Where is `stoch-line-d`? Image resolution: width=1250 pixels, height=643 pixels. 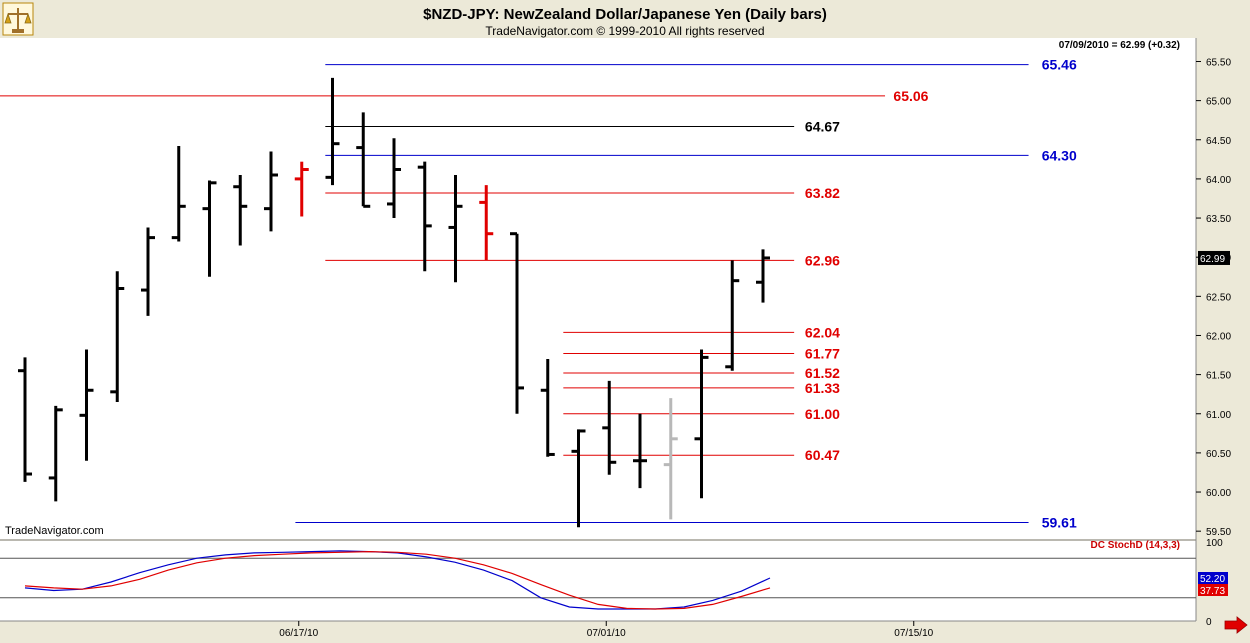 stoch-line-d is located at coordinates (397, 580).